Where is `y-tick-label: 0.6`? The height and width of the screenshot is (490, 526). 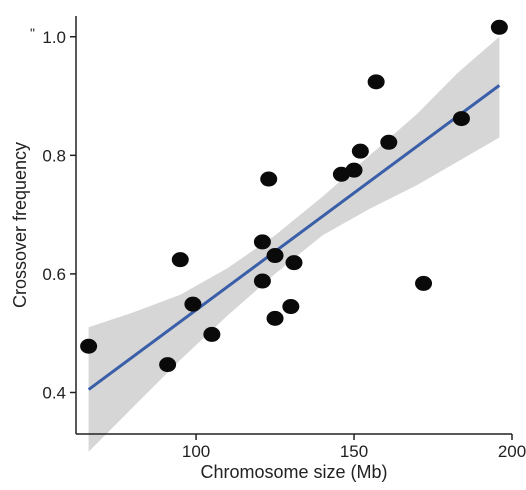 y-tick-label: 0.6 is located at coordinates (54, 274).